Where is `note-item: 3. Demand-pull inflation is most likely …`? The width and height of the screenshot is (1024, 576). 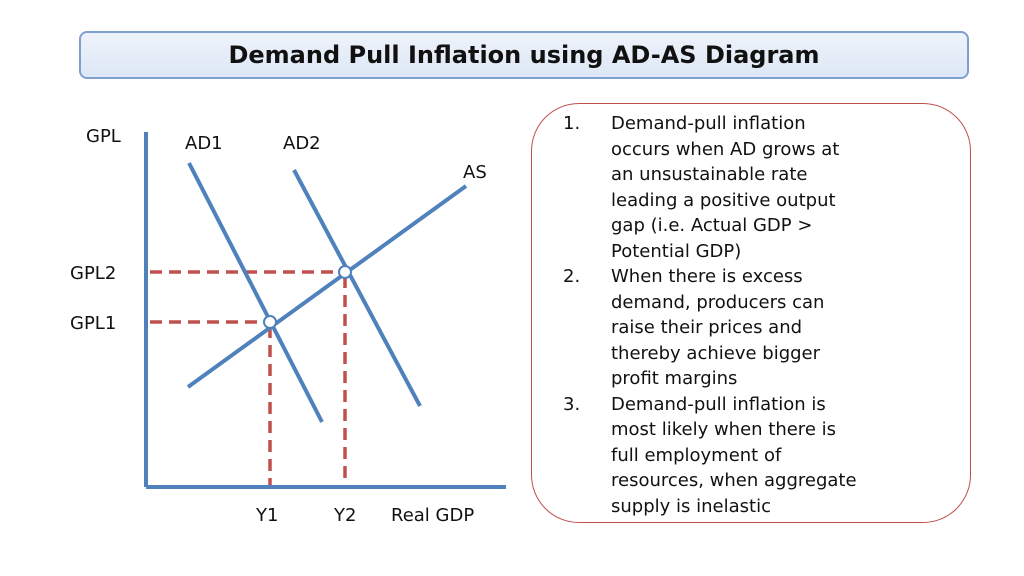 note-item: 3. Demand-pull inflation is most likely … is located at coordinates (763, 456).